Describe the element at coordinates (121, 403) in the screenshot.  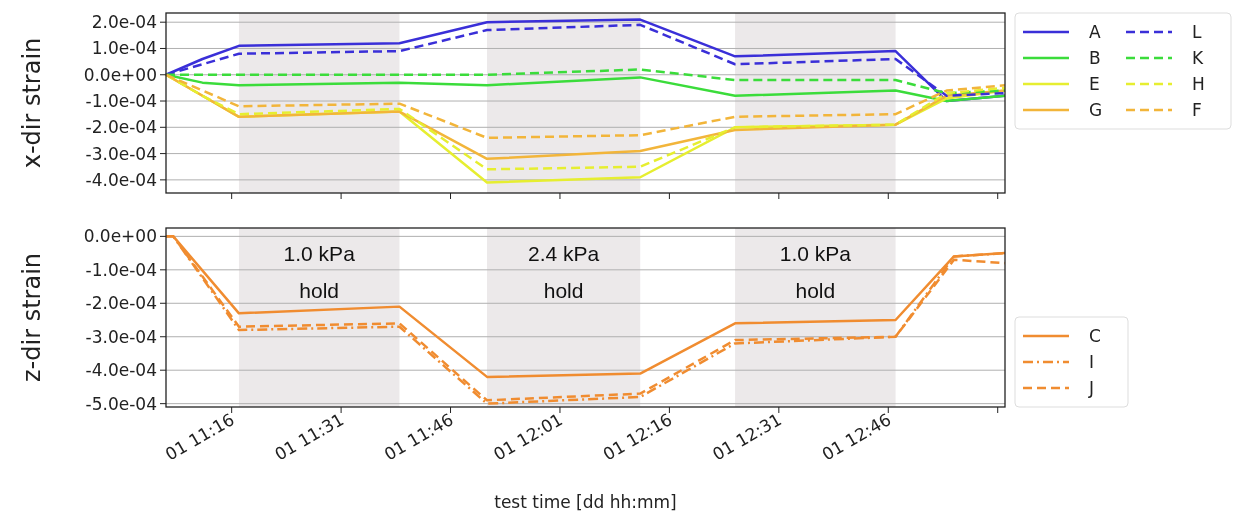
I see `y-tick-label: -5.0e-04` at that location.